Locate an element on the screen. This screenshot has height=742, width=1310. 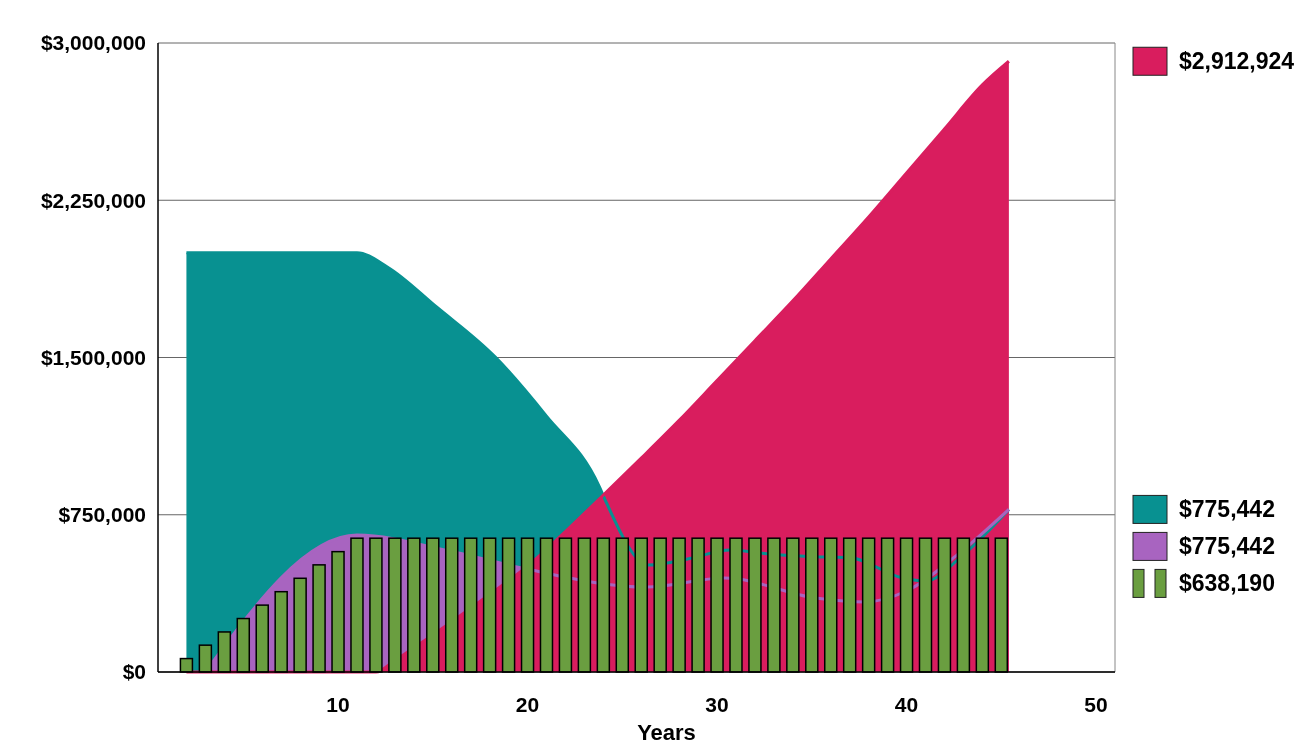
x-tick-label: 10 is located at coordinates (338, 704).